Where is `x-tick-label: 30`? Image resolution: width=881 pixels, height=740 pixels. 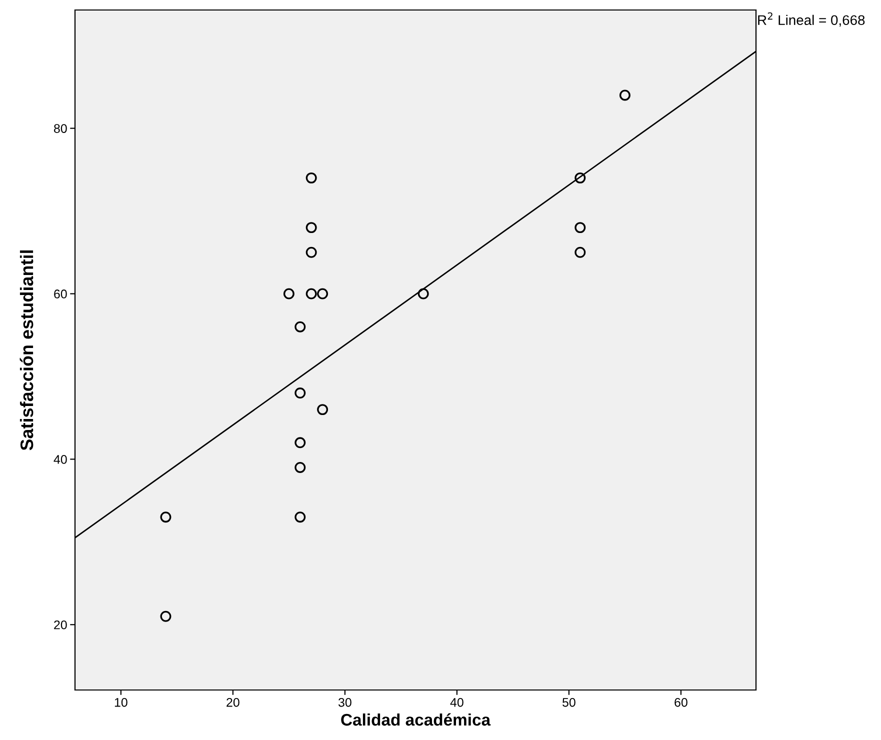
x-tick-label: 30 is located at coordinates (345, 702).